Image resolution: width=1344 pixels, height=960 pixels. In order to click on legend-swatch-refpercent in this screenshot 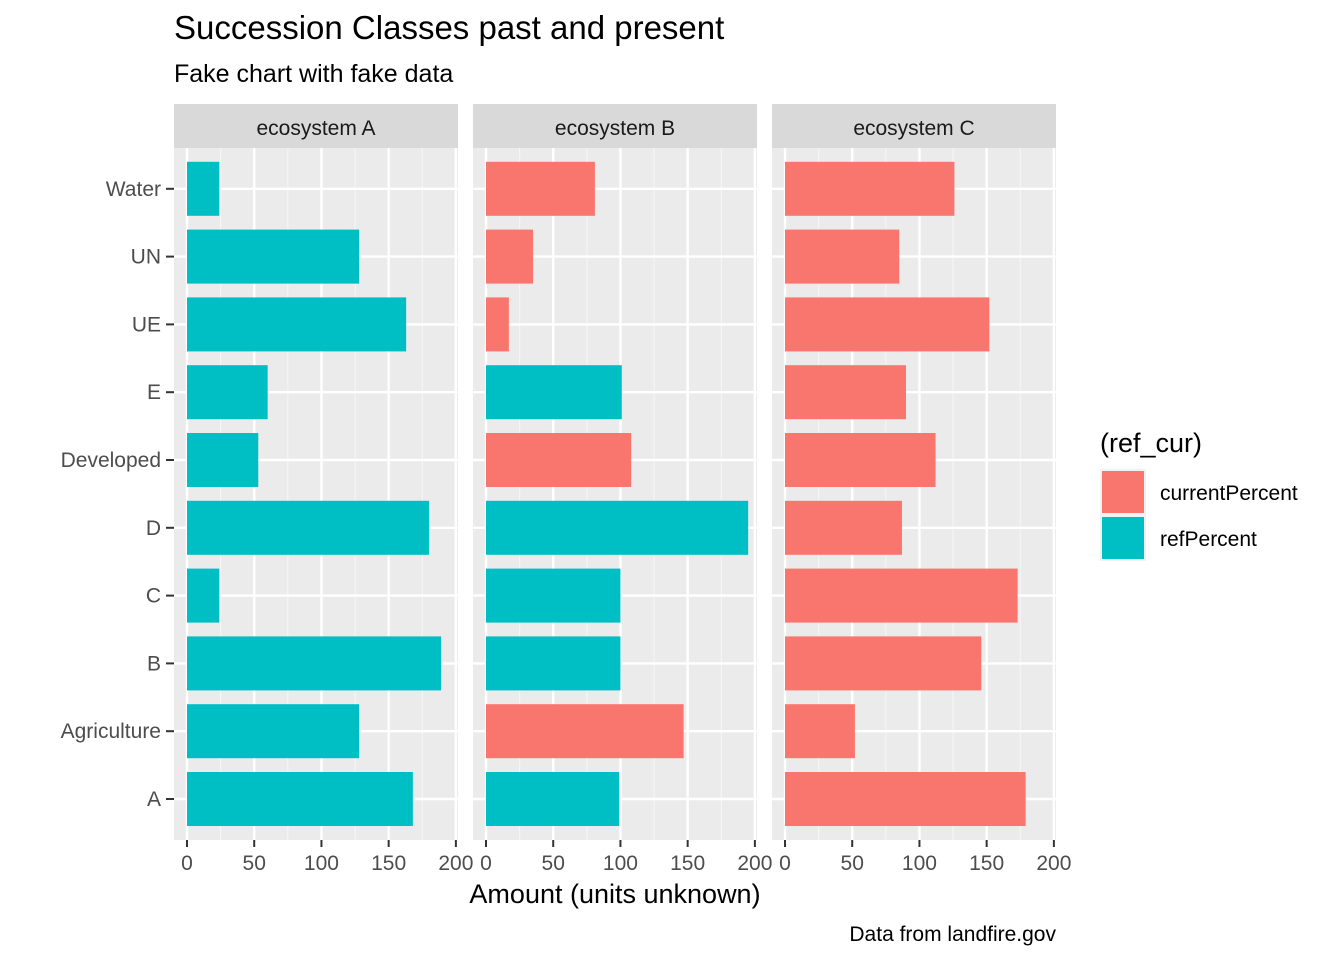, I will do `click(1123, 538)`.